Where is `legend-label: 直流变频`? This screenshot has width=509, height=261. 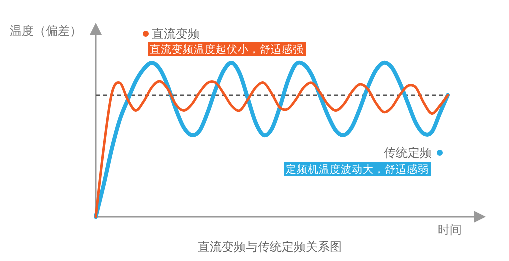
legend-label: 直流变频 is located at coordinates (176, 34).